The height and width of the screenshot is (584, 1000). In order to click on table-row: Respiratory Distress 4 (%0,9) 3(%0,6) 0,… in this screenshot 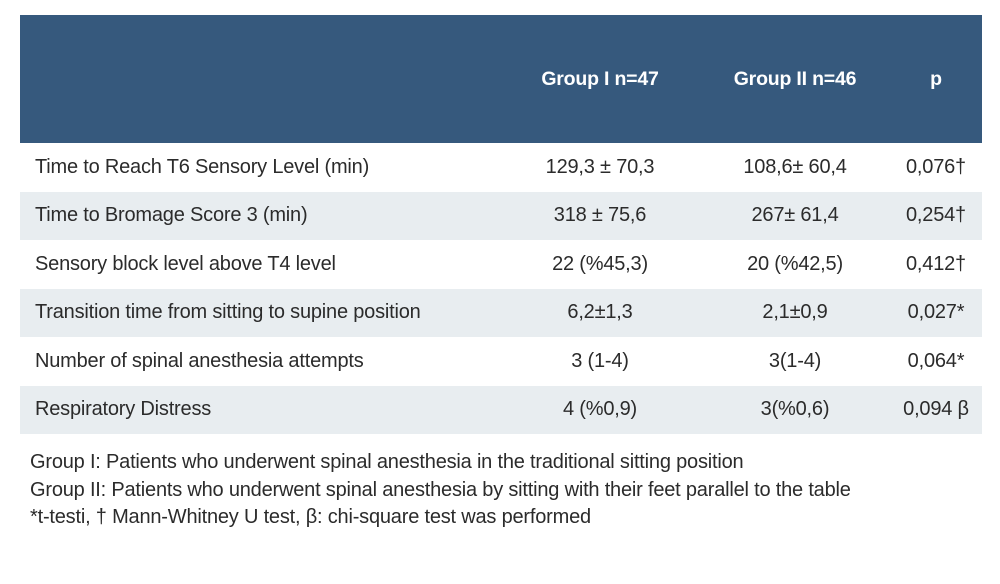, I will do `click(501, 409)`.